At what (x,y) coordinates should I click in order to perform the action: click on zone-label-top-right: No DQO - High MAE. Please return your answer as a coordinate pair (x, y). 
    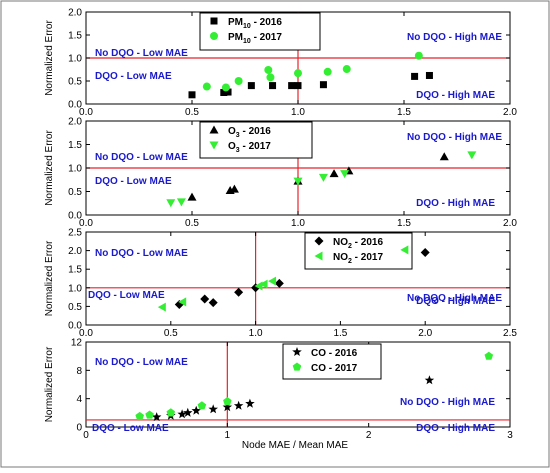
    Looking at the image, I should click on (454, 137).